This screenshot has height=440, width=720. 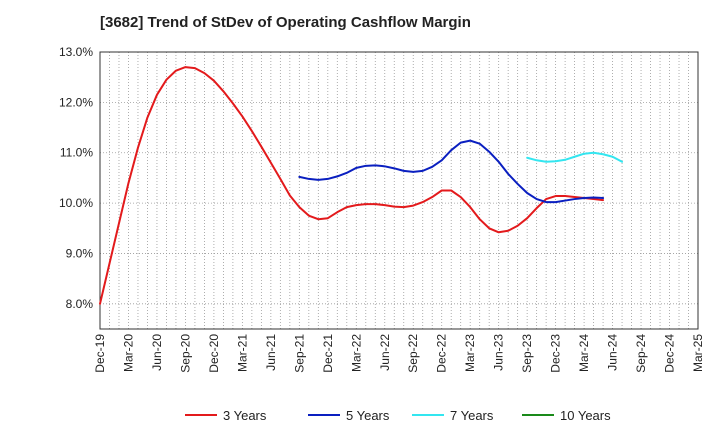 I want to click on x-tick-label: Mar-25, so click(x=698, y=353).